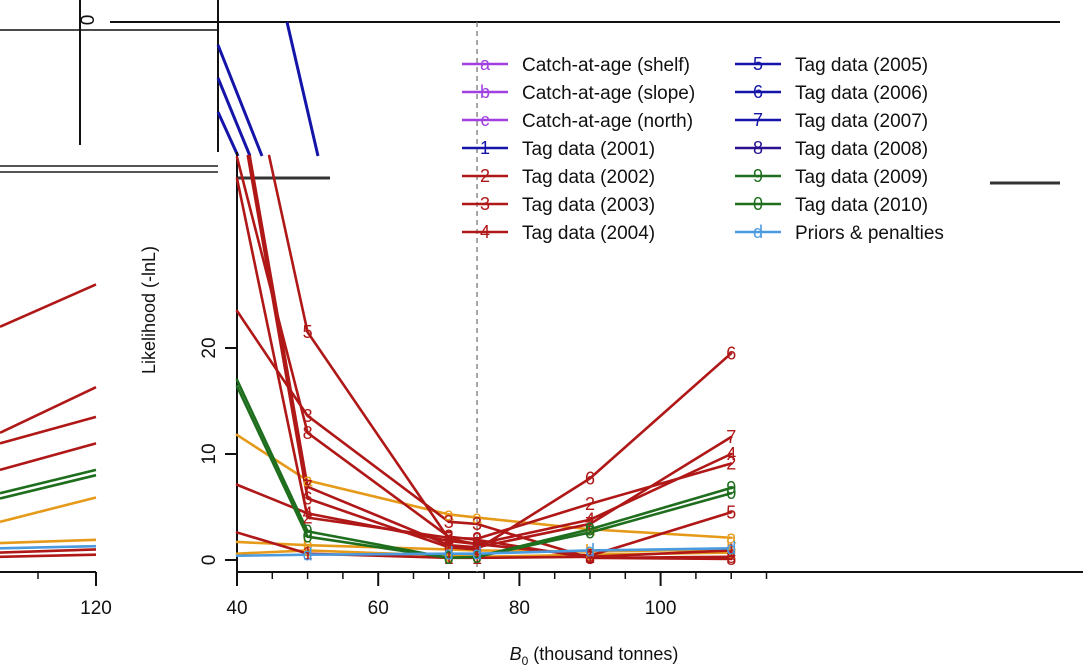 The height and width of the screenshot is (666, 1083). I want to click on legend-symbol: 4, so click(485, 232).